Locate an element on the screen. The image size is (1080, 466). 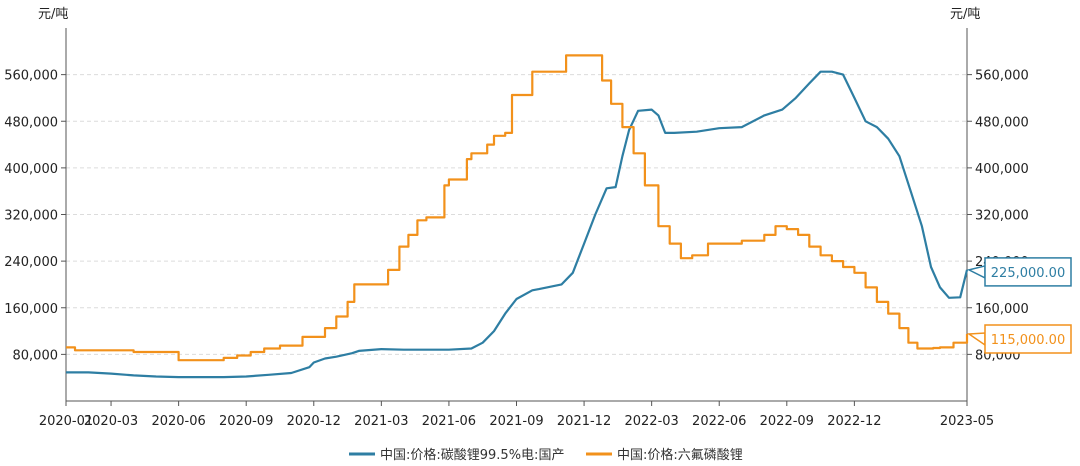
x-tick-label: 2020-06 is located at coordinates (178, 421).